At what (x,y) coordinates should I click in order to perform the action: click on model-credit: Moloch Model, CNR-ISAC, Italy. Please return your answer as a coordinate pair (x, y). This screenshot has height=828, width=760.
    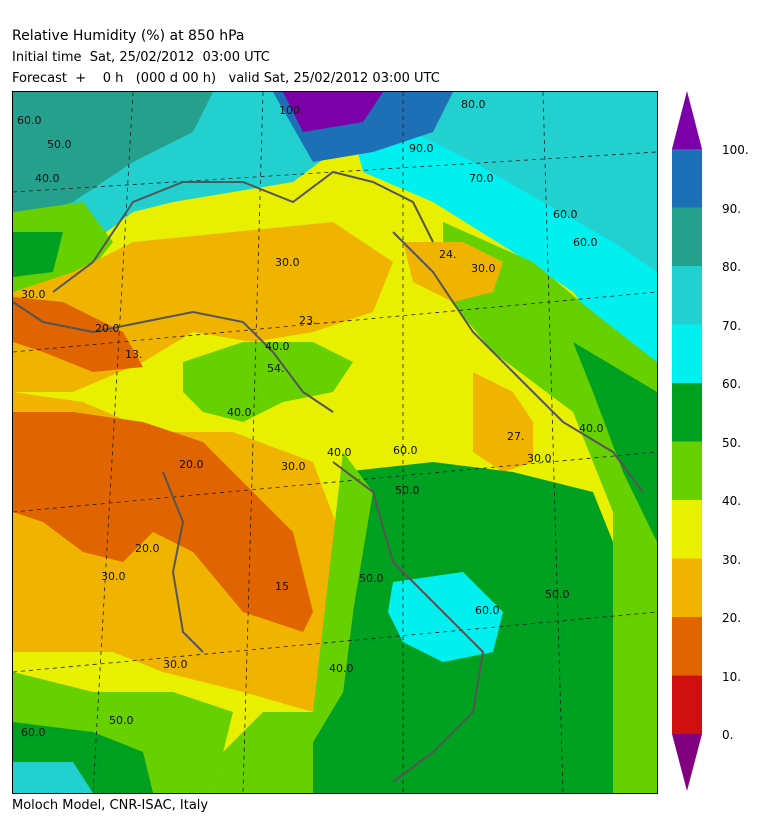
    Looking at the image, I should click on (110, 805).